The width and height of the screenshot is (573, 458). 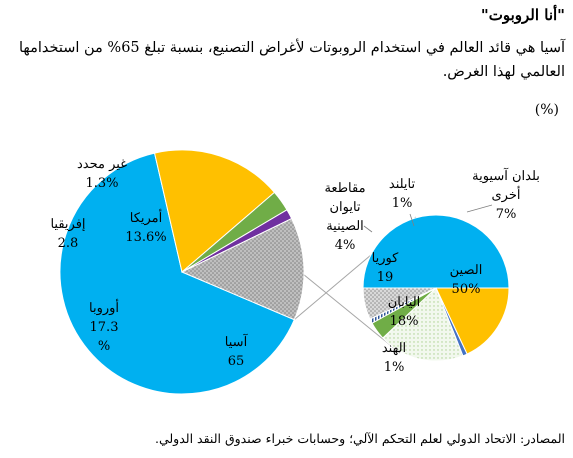 I want to click on secondary-label-india: الهند 1%, so click(x=394, y=358).